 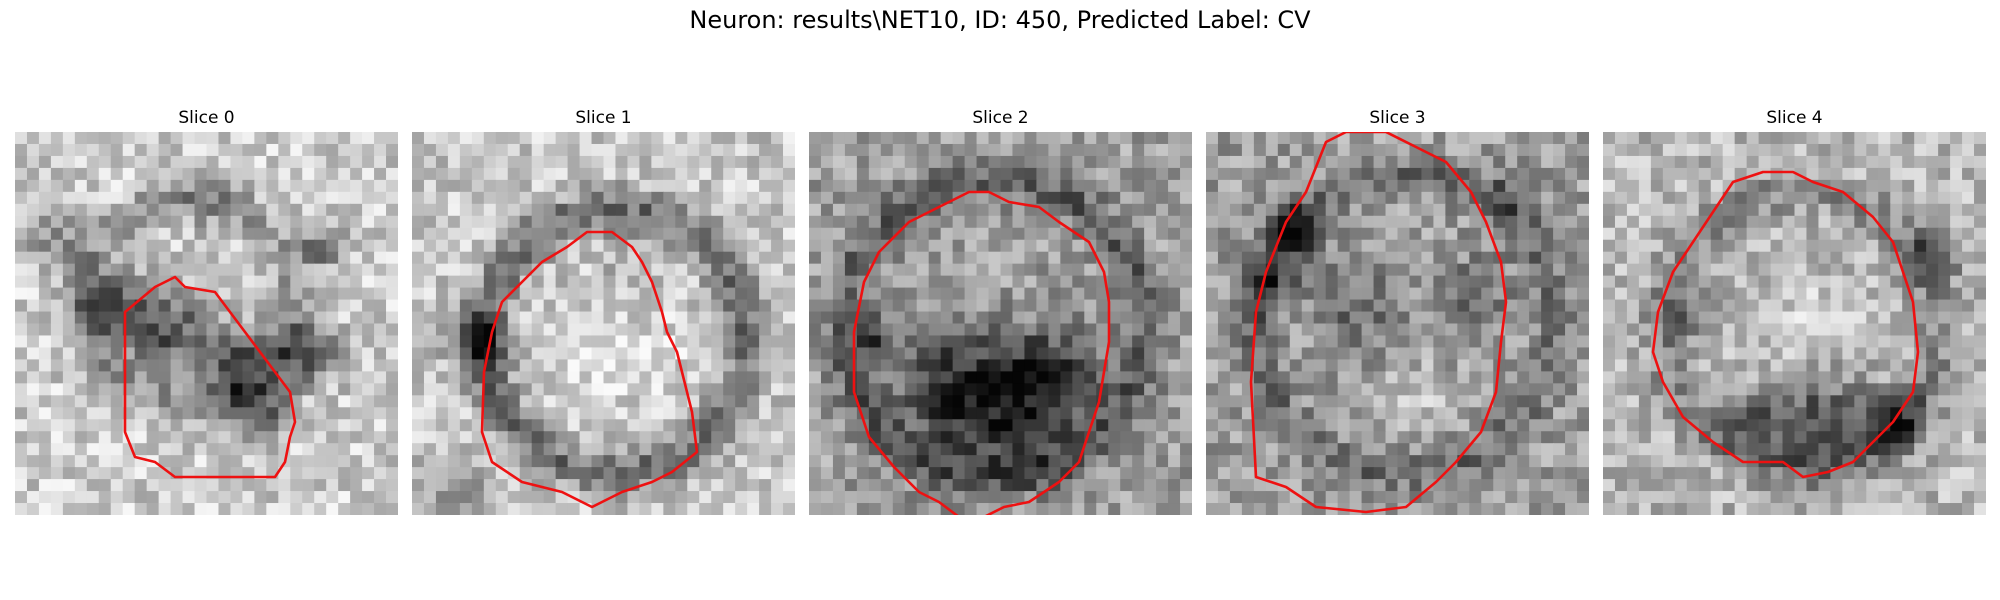 I want to click on slice-title: Slice 1, so click(x=603, y=118).